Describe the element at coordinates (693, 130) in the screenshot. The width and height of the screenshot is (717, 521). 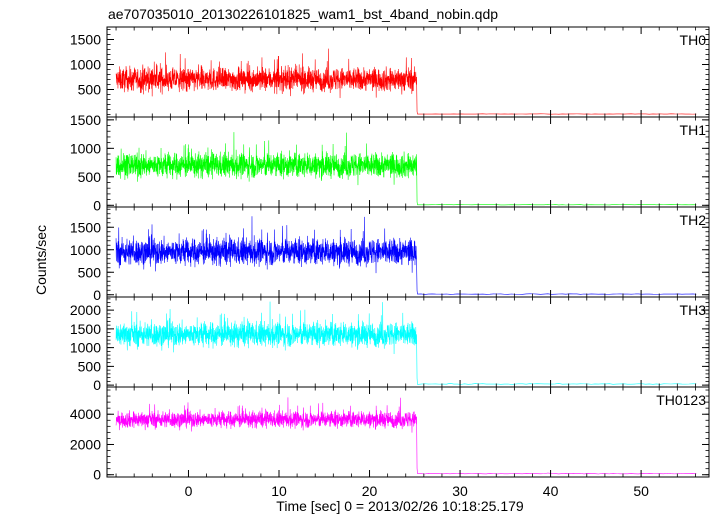
I see `panel-label: TH1` at that location.